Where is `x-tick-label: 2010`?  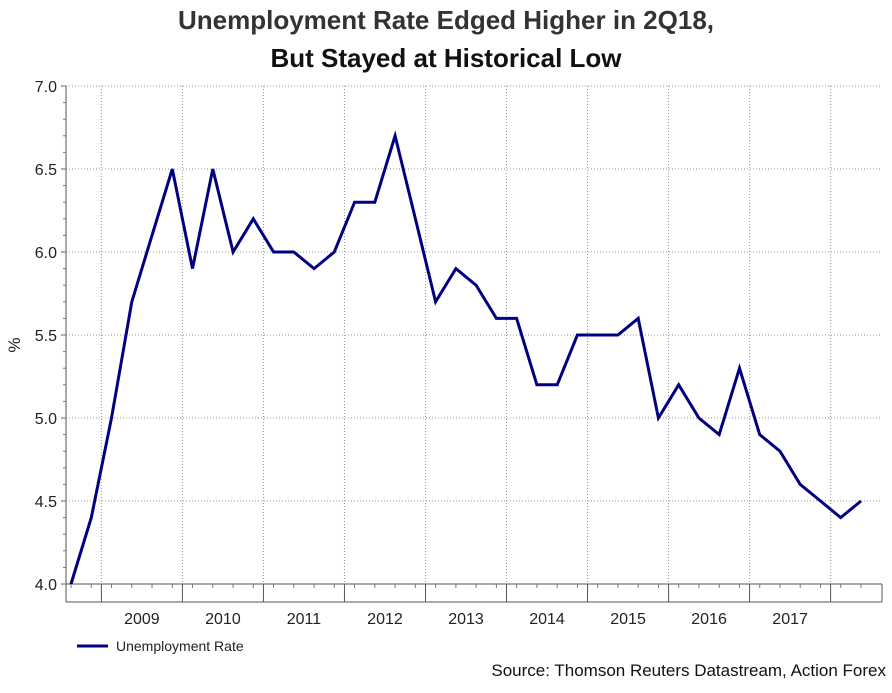
x-tick-label: 2010 is located at coordinates (223, 619).